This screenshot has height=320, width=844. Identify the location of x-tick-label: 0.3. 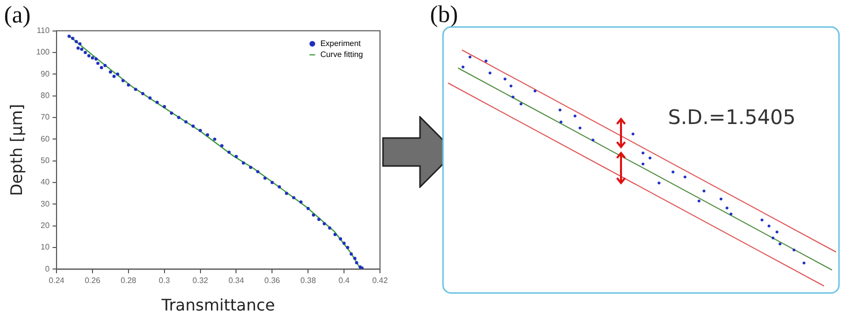
(164, 281).